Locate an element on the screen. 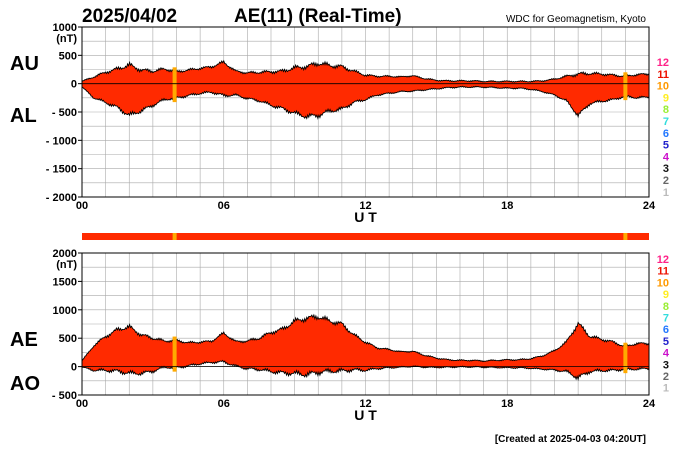 The image size is (700, 450). y-tick-label: - 2000 is located at coordinates (61, 198).